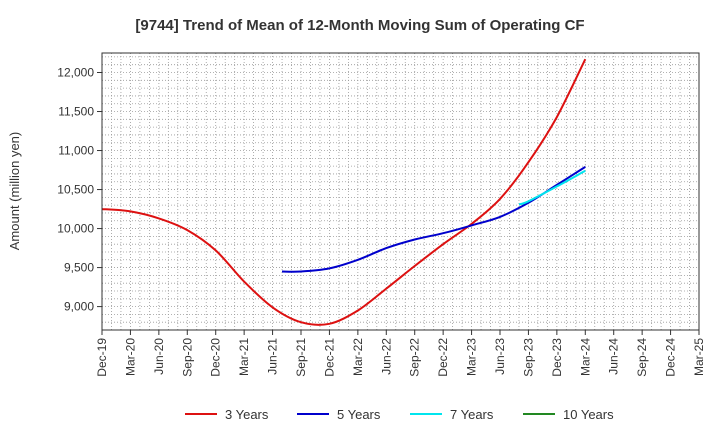  What do you see at coordinates (329, 357) in the screenshot?
I see `x-tick-label: Dec-21` at bounding box center [329, 357].